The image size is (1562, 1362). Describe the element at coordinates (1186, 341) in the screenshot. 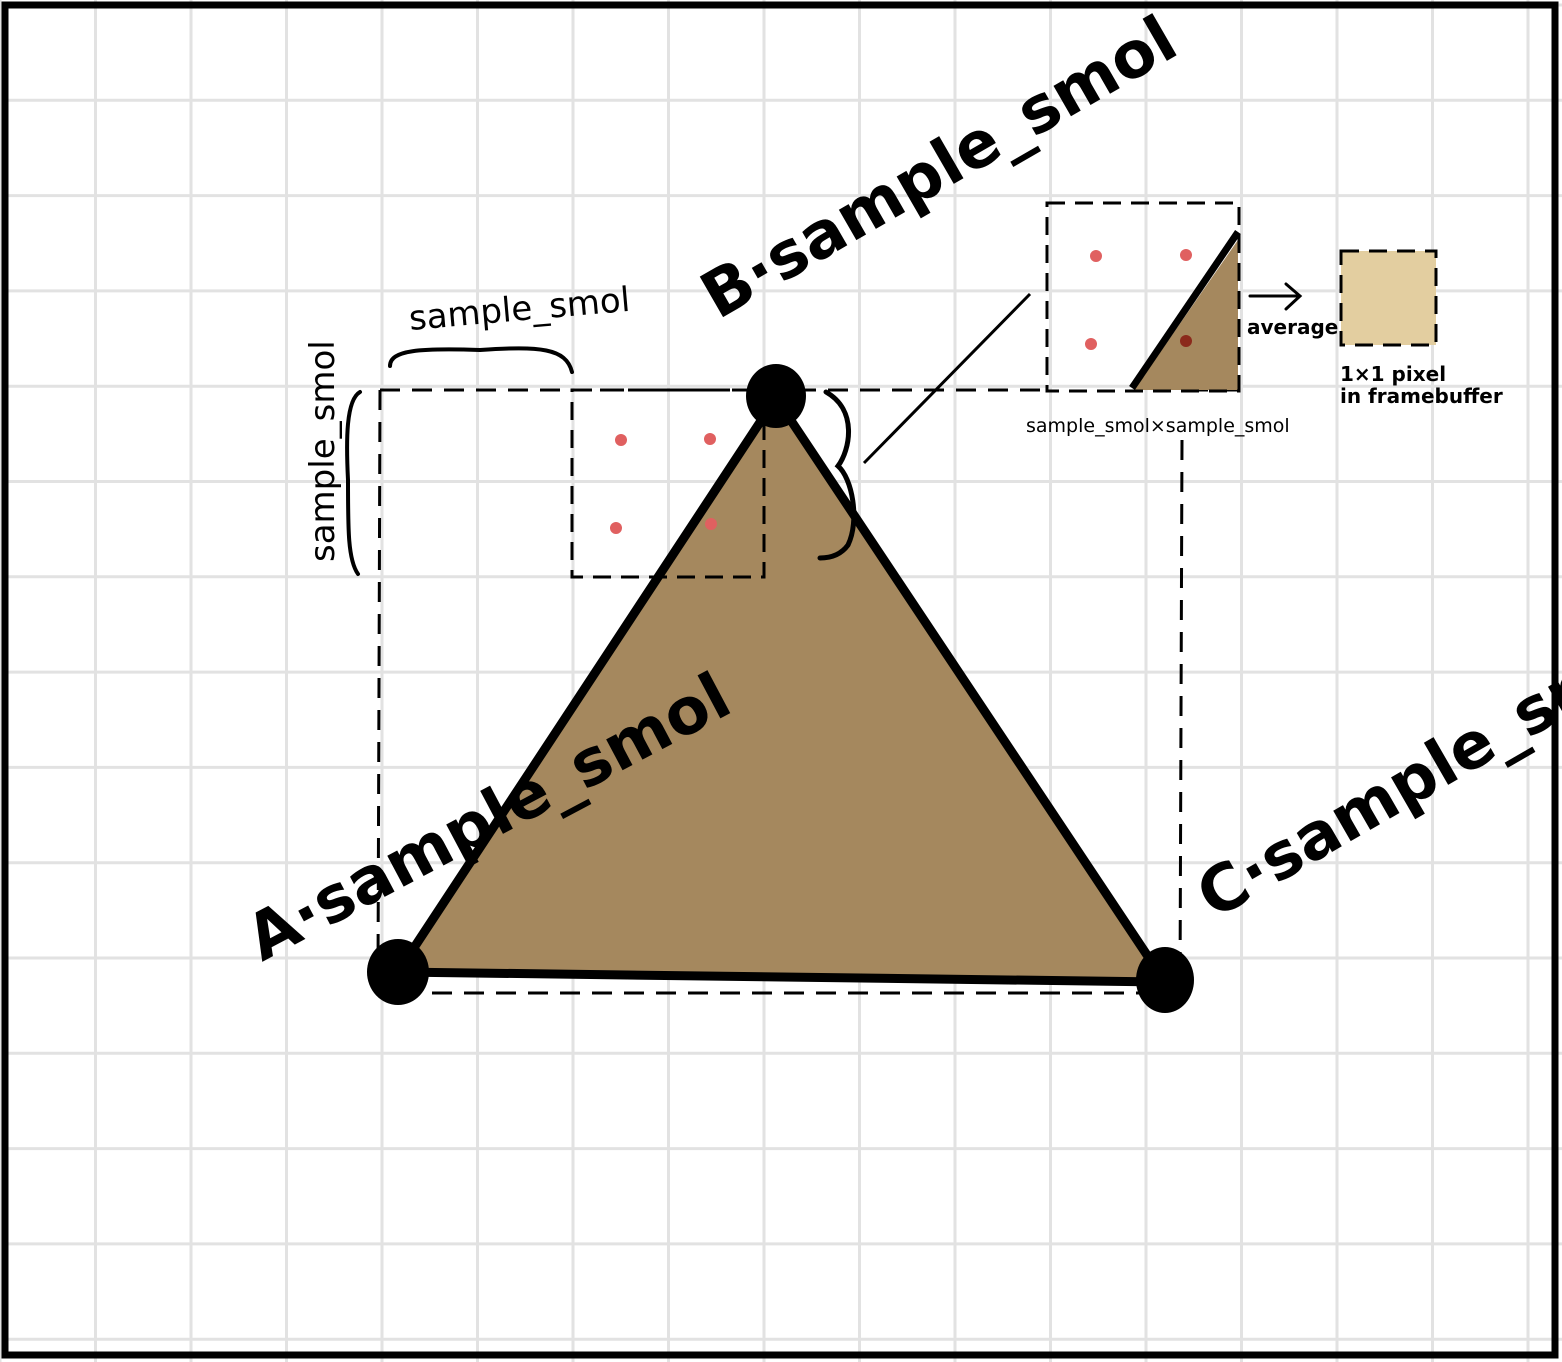

I see `zoom-sample-dot-inside` at that location.